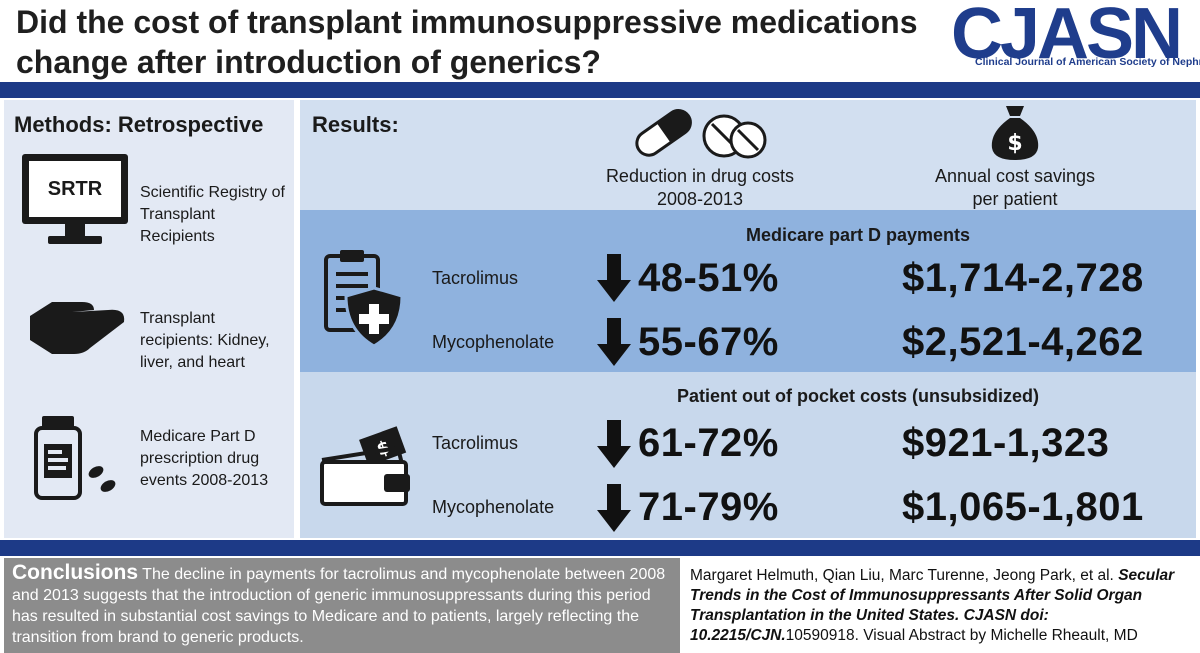  I want to click on patient-mycophenolate-savings: $1,065-1,801, so click(1023, 507).